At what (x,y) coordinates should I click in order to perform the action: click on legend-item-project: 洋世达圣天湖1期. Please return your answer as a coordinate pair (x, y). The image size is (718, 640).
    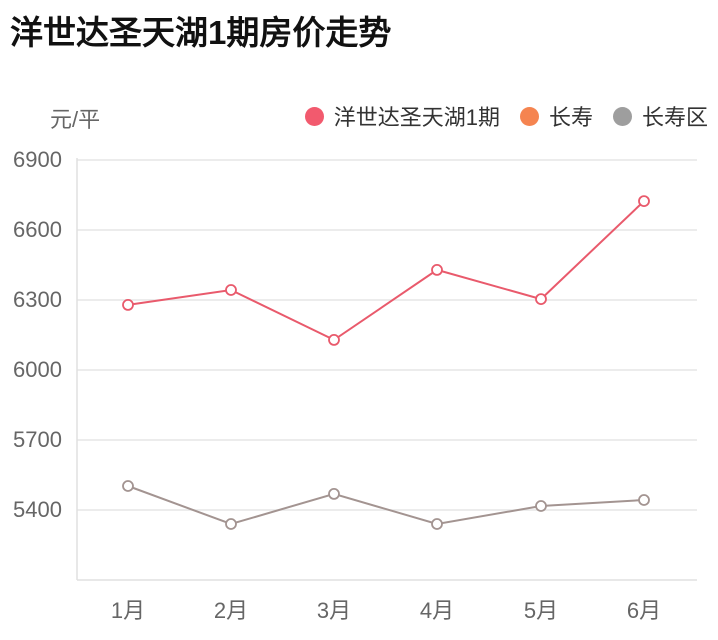
    Looking at the image, I should click on (402, 116).